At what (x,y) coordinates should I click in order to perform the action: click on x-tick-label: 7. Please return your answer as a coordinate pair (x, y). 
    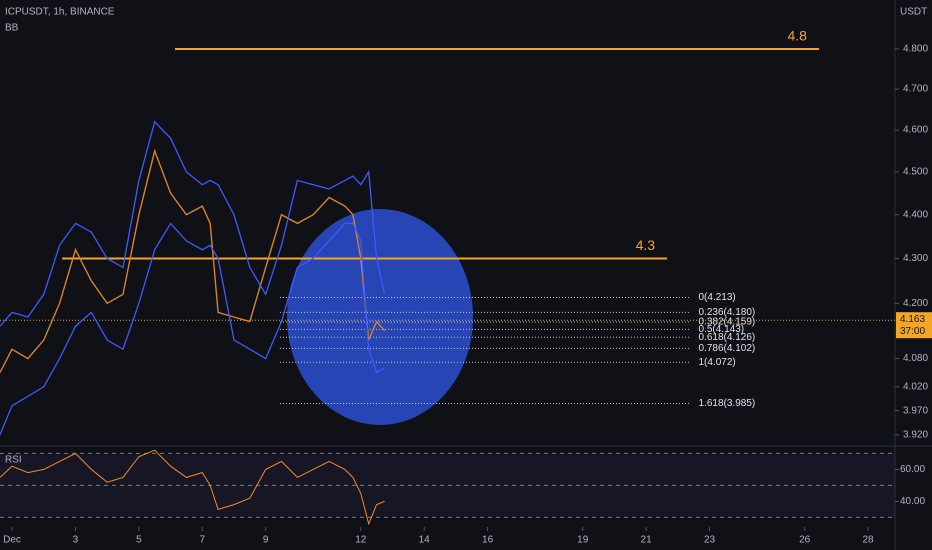
    Looking at the image, I should click on (202, 540).